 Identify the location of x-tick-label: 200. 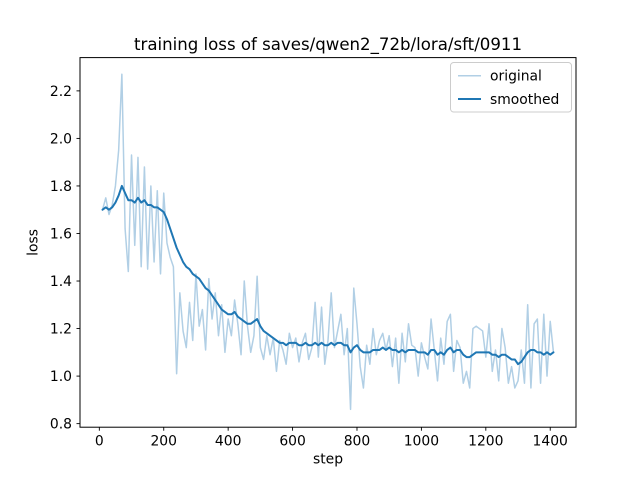
(163, 442).